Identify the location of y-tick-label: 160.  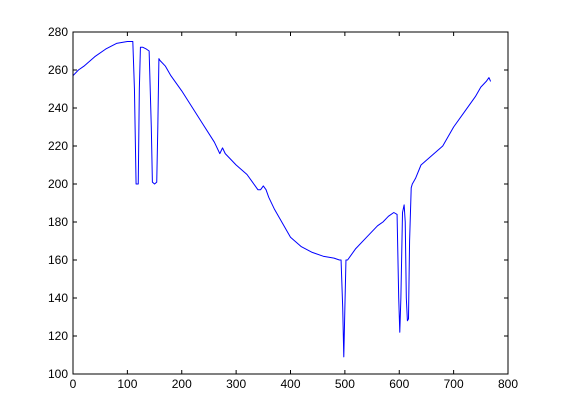
(58, 260).